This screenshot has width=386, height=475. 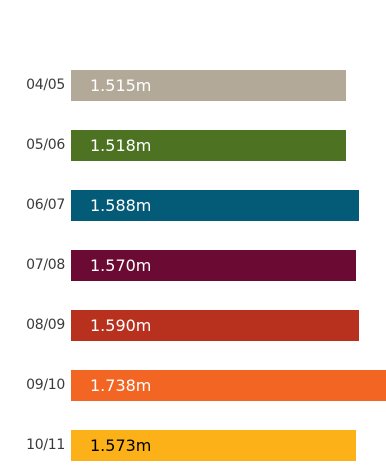 What do you see at coordinates (45, 265) in the screenshot?
I see `category-label: 07/08` at bounding box center [45, 265].